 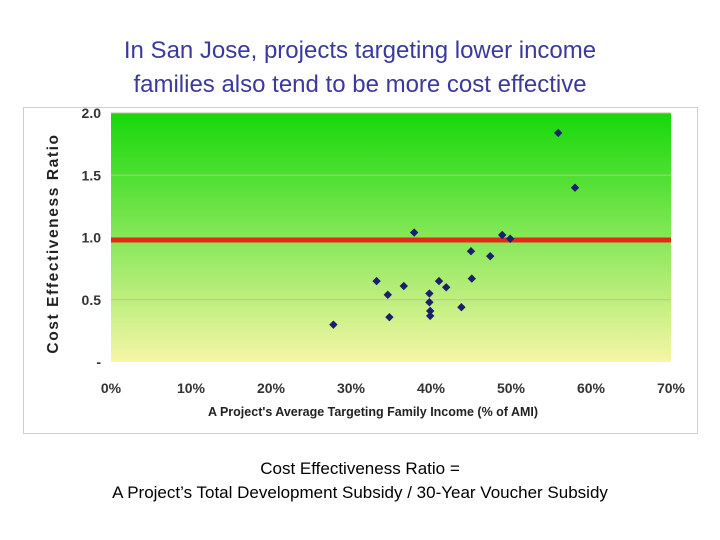 What do you see at coordinates (53, 243) in the screenshot?
I see `y-axis-title: Cost Effectiveness Ratio` at bounding box center [53, 243].